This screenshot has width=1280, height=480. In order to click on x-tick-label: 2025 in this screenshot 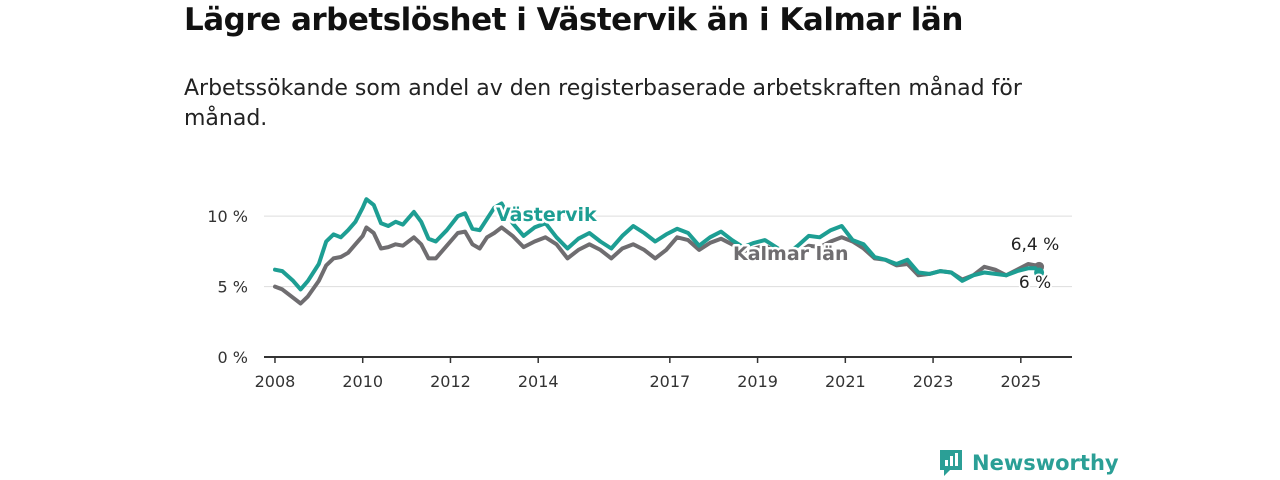, I will do `click(1020, 381)`.